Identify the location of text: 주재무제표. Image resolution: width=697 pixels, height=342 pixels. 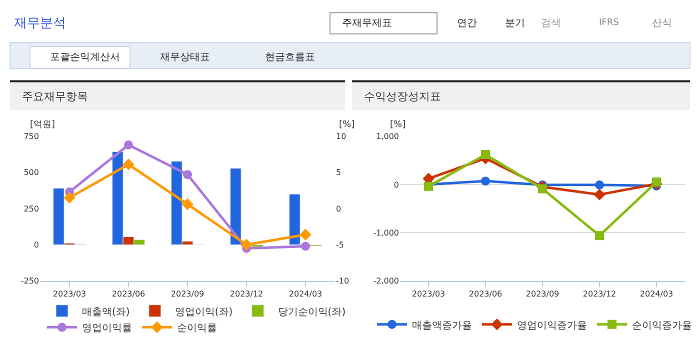
(367, 23).